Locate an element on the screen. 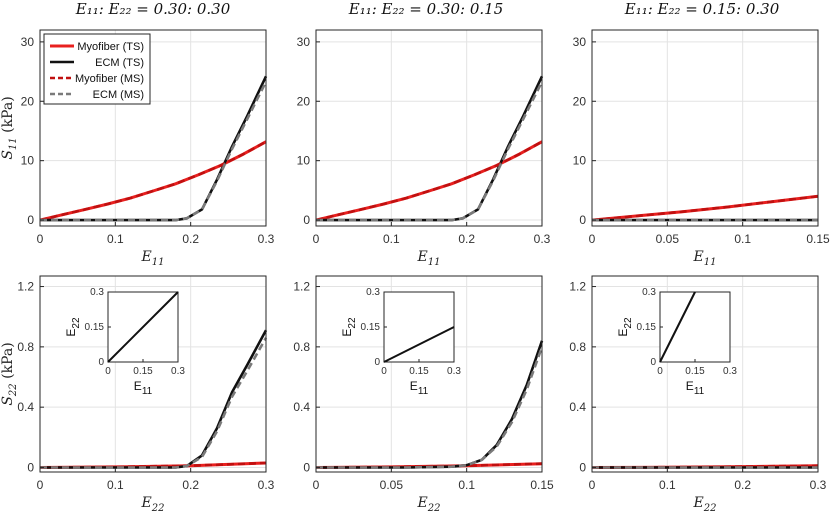 This screenshot has height=512, width=831. y-tick-label: 0.8 is located at coordinates (25, 347).